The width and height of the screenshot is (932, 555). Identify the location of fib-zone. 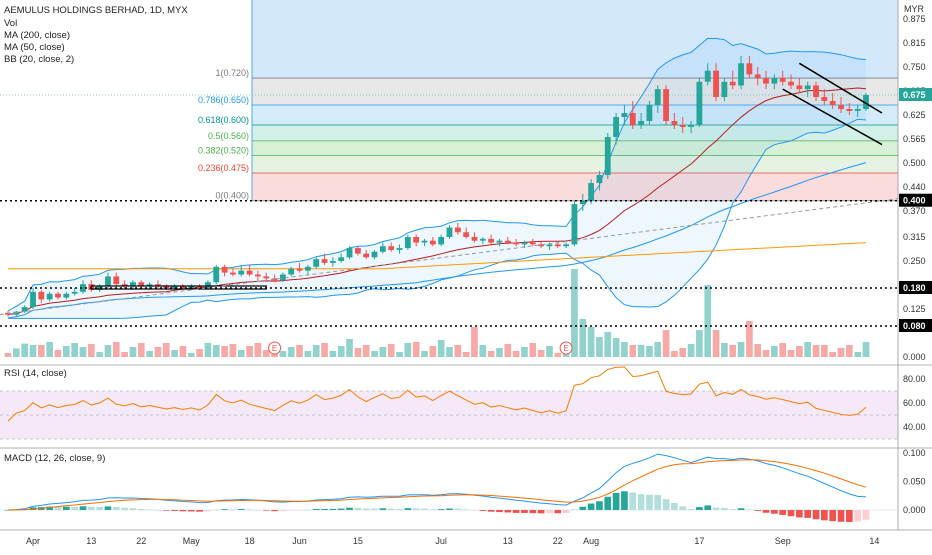
(575, 148).